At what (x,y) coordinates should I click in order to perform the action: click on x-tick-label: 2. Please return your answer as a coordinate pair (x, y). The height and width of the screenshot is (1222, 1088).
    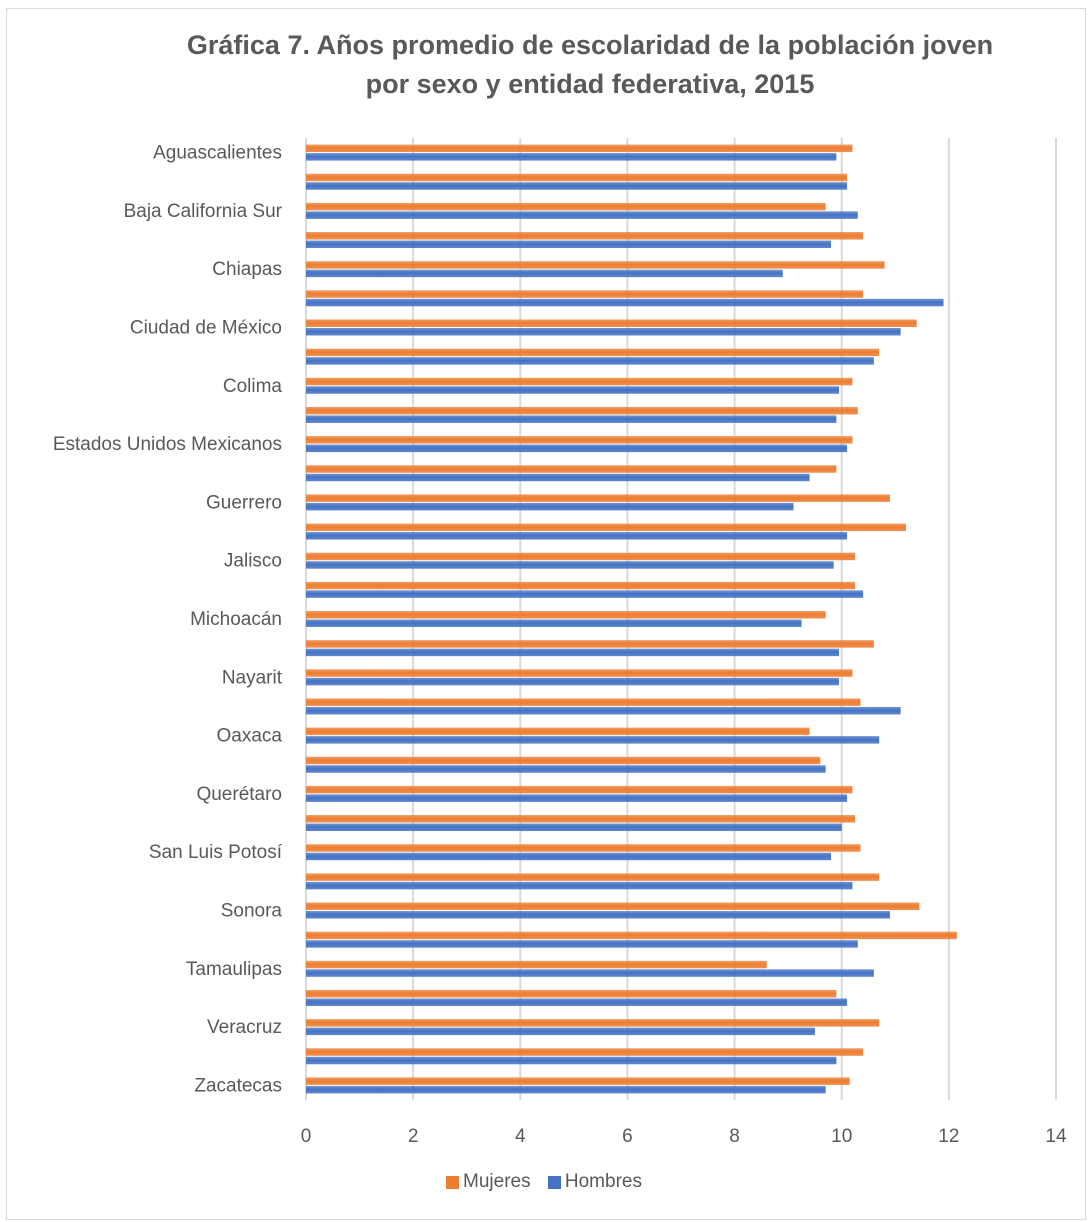
    Looking at the image, I should click on (413, 1136).